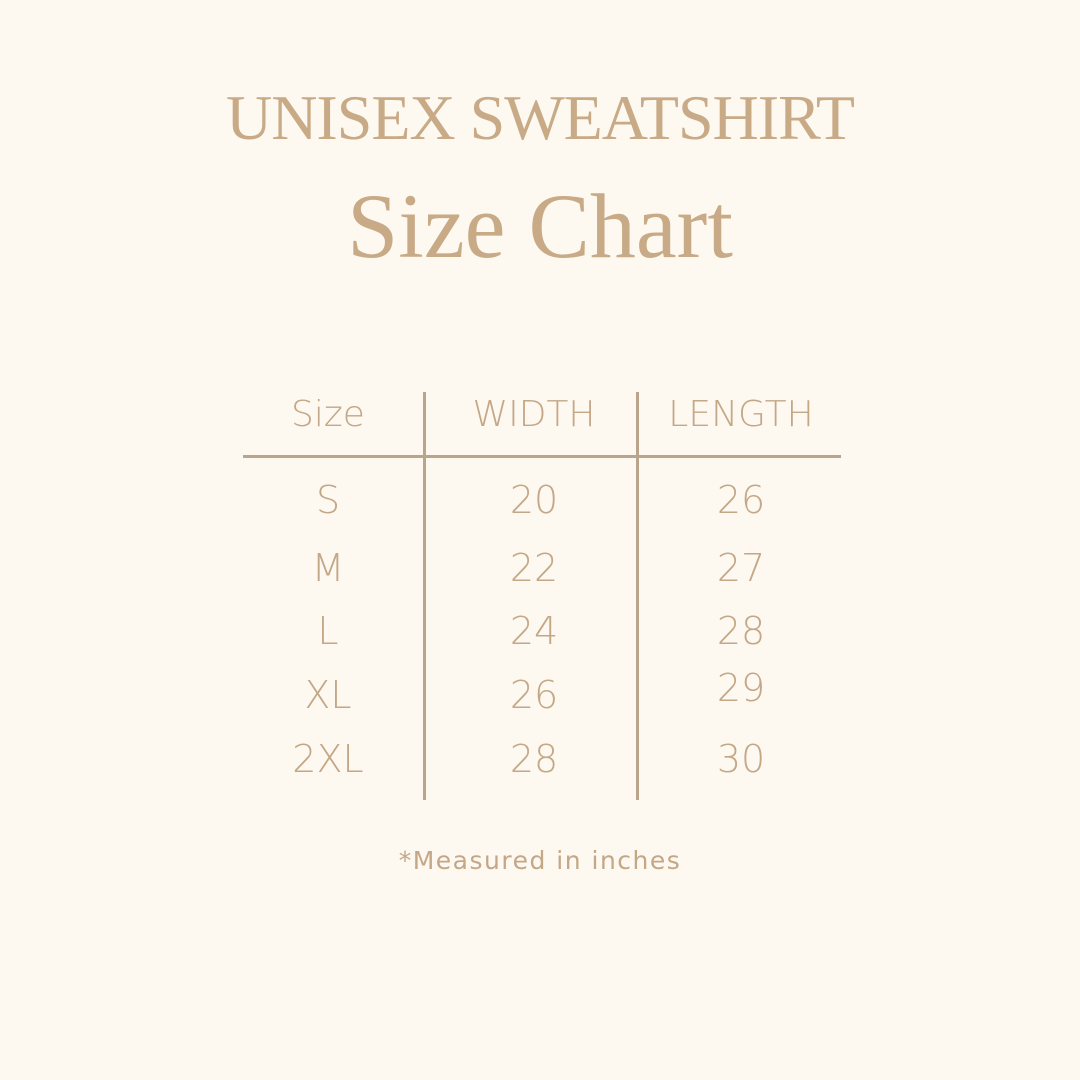  Describe the element at coordinates (328, 695) in the screenshot. I see `table-cell: XL` at that location.